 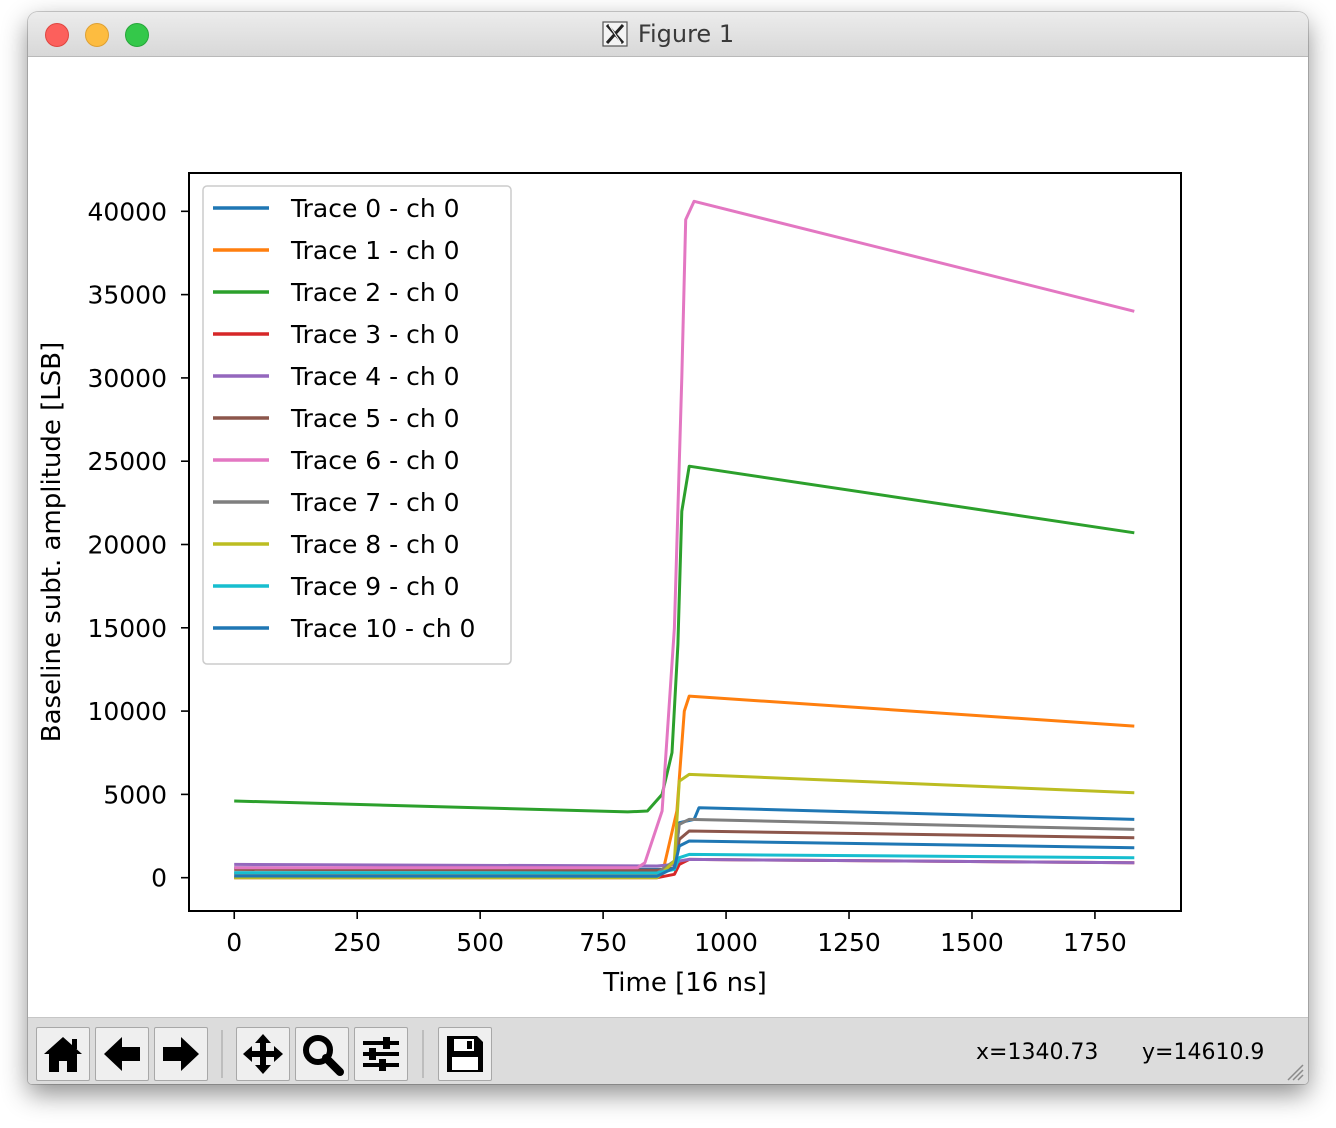 I want to click on x-tick-label: 1250, so click(x=849, y=942).